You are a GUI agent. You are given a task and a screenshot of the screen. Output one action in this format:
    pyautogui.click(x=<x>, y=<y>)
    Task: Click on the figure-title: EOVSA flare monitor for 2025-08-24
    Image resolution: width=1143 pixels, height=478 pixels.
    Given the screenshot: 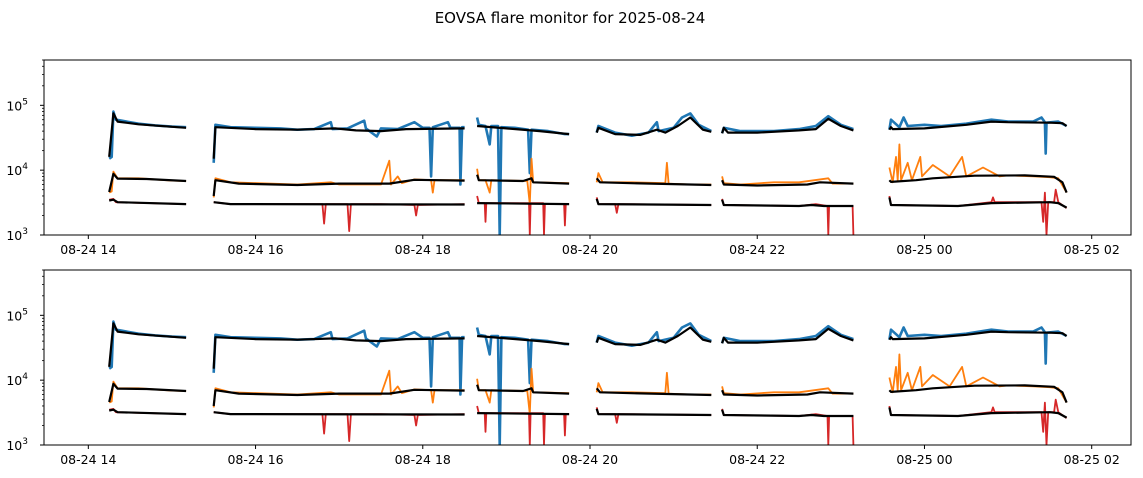 What is the action you would take?
    pyautogui.click(x=570, y=18)
    